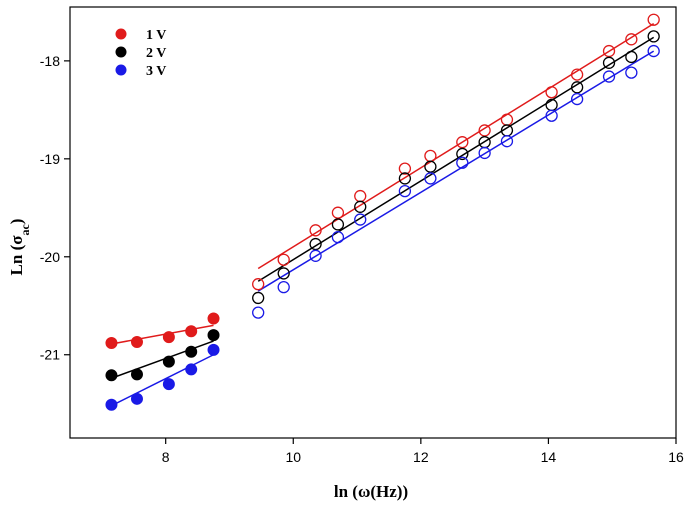 The height and width of the screenshot is (505, 685). I want to click on x-tick-label: 8, so click(166, 457).